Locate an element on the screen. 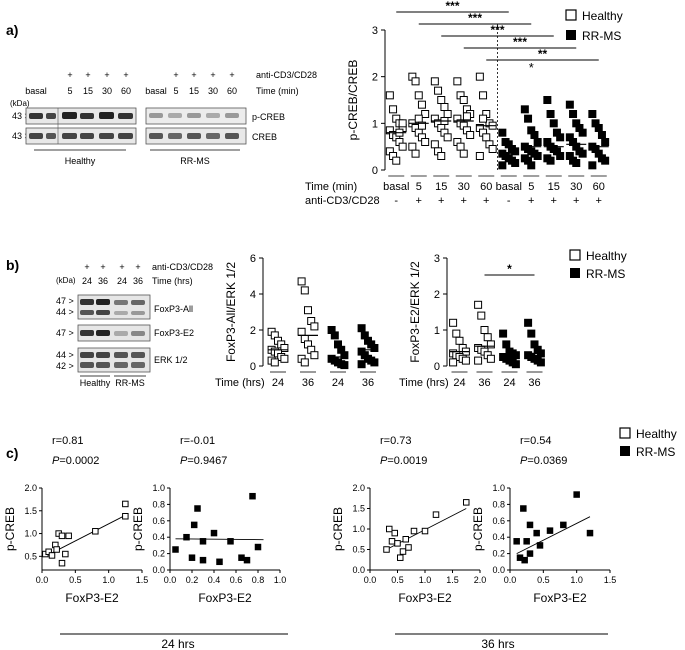 Image resolution: width=685 pixels, height=650 pixels. panel-label-a: a) is located at coordinates (12, 30).